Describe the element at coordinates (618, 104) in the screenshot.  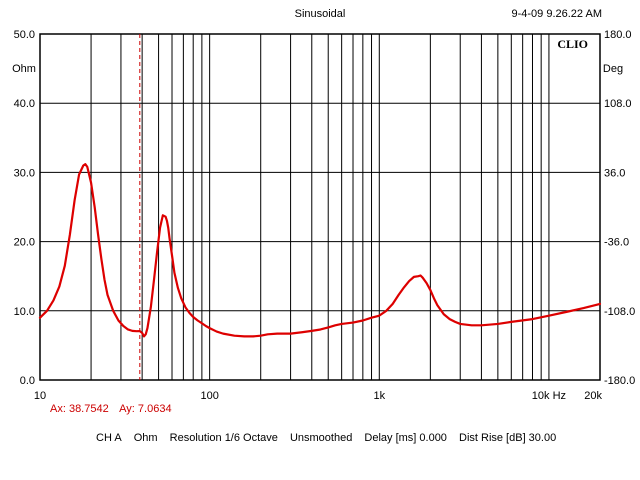
I see `y-right-tick-label: 108.0` at that location.